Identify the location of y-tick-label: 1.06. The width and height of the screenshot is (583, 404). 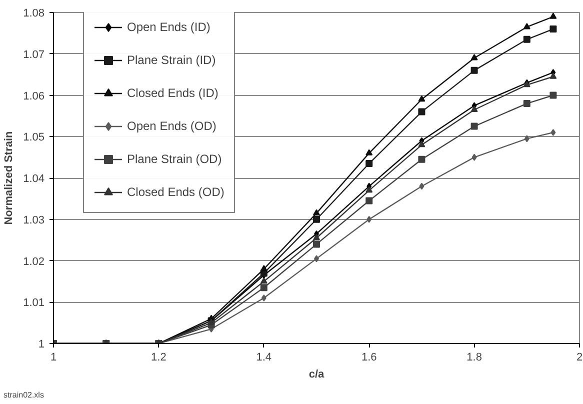
(34, 96).